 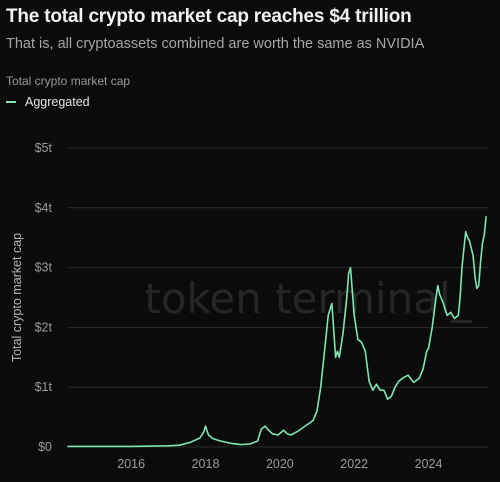 I want to click on y-tick-label-3: $3t, so click(x=44, y=268).